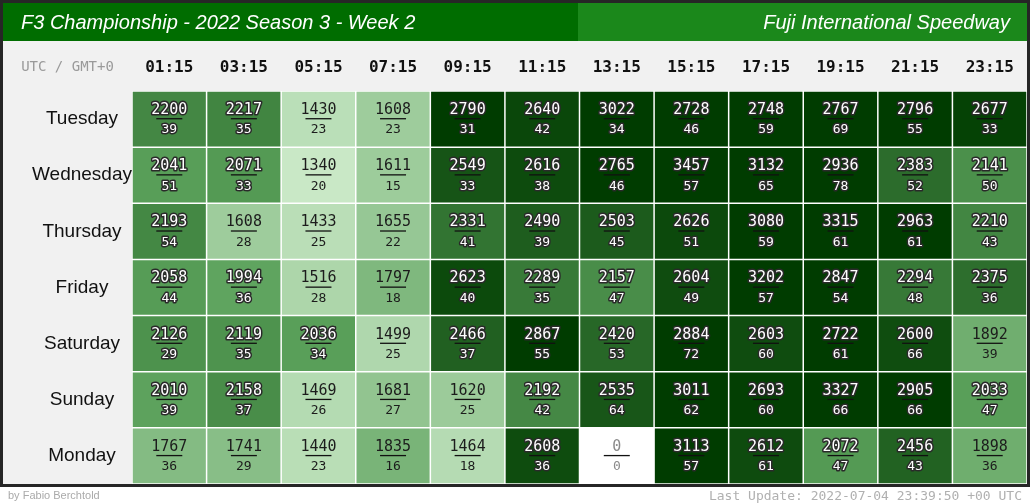 Image resolution: width=1030 pixels, height=504 pixels. Describe the element at coordinates (318, 466) in the screenshot. I see `annotation: 23` at that location.